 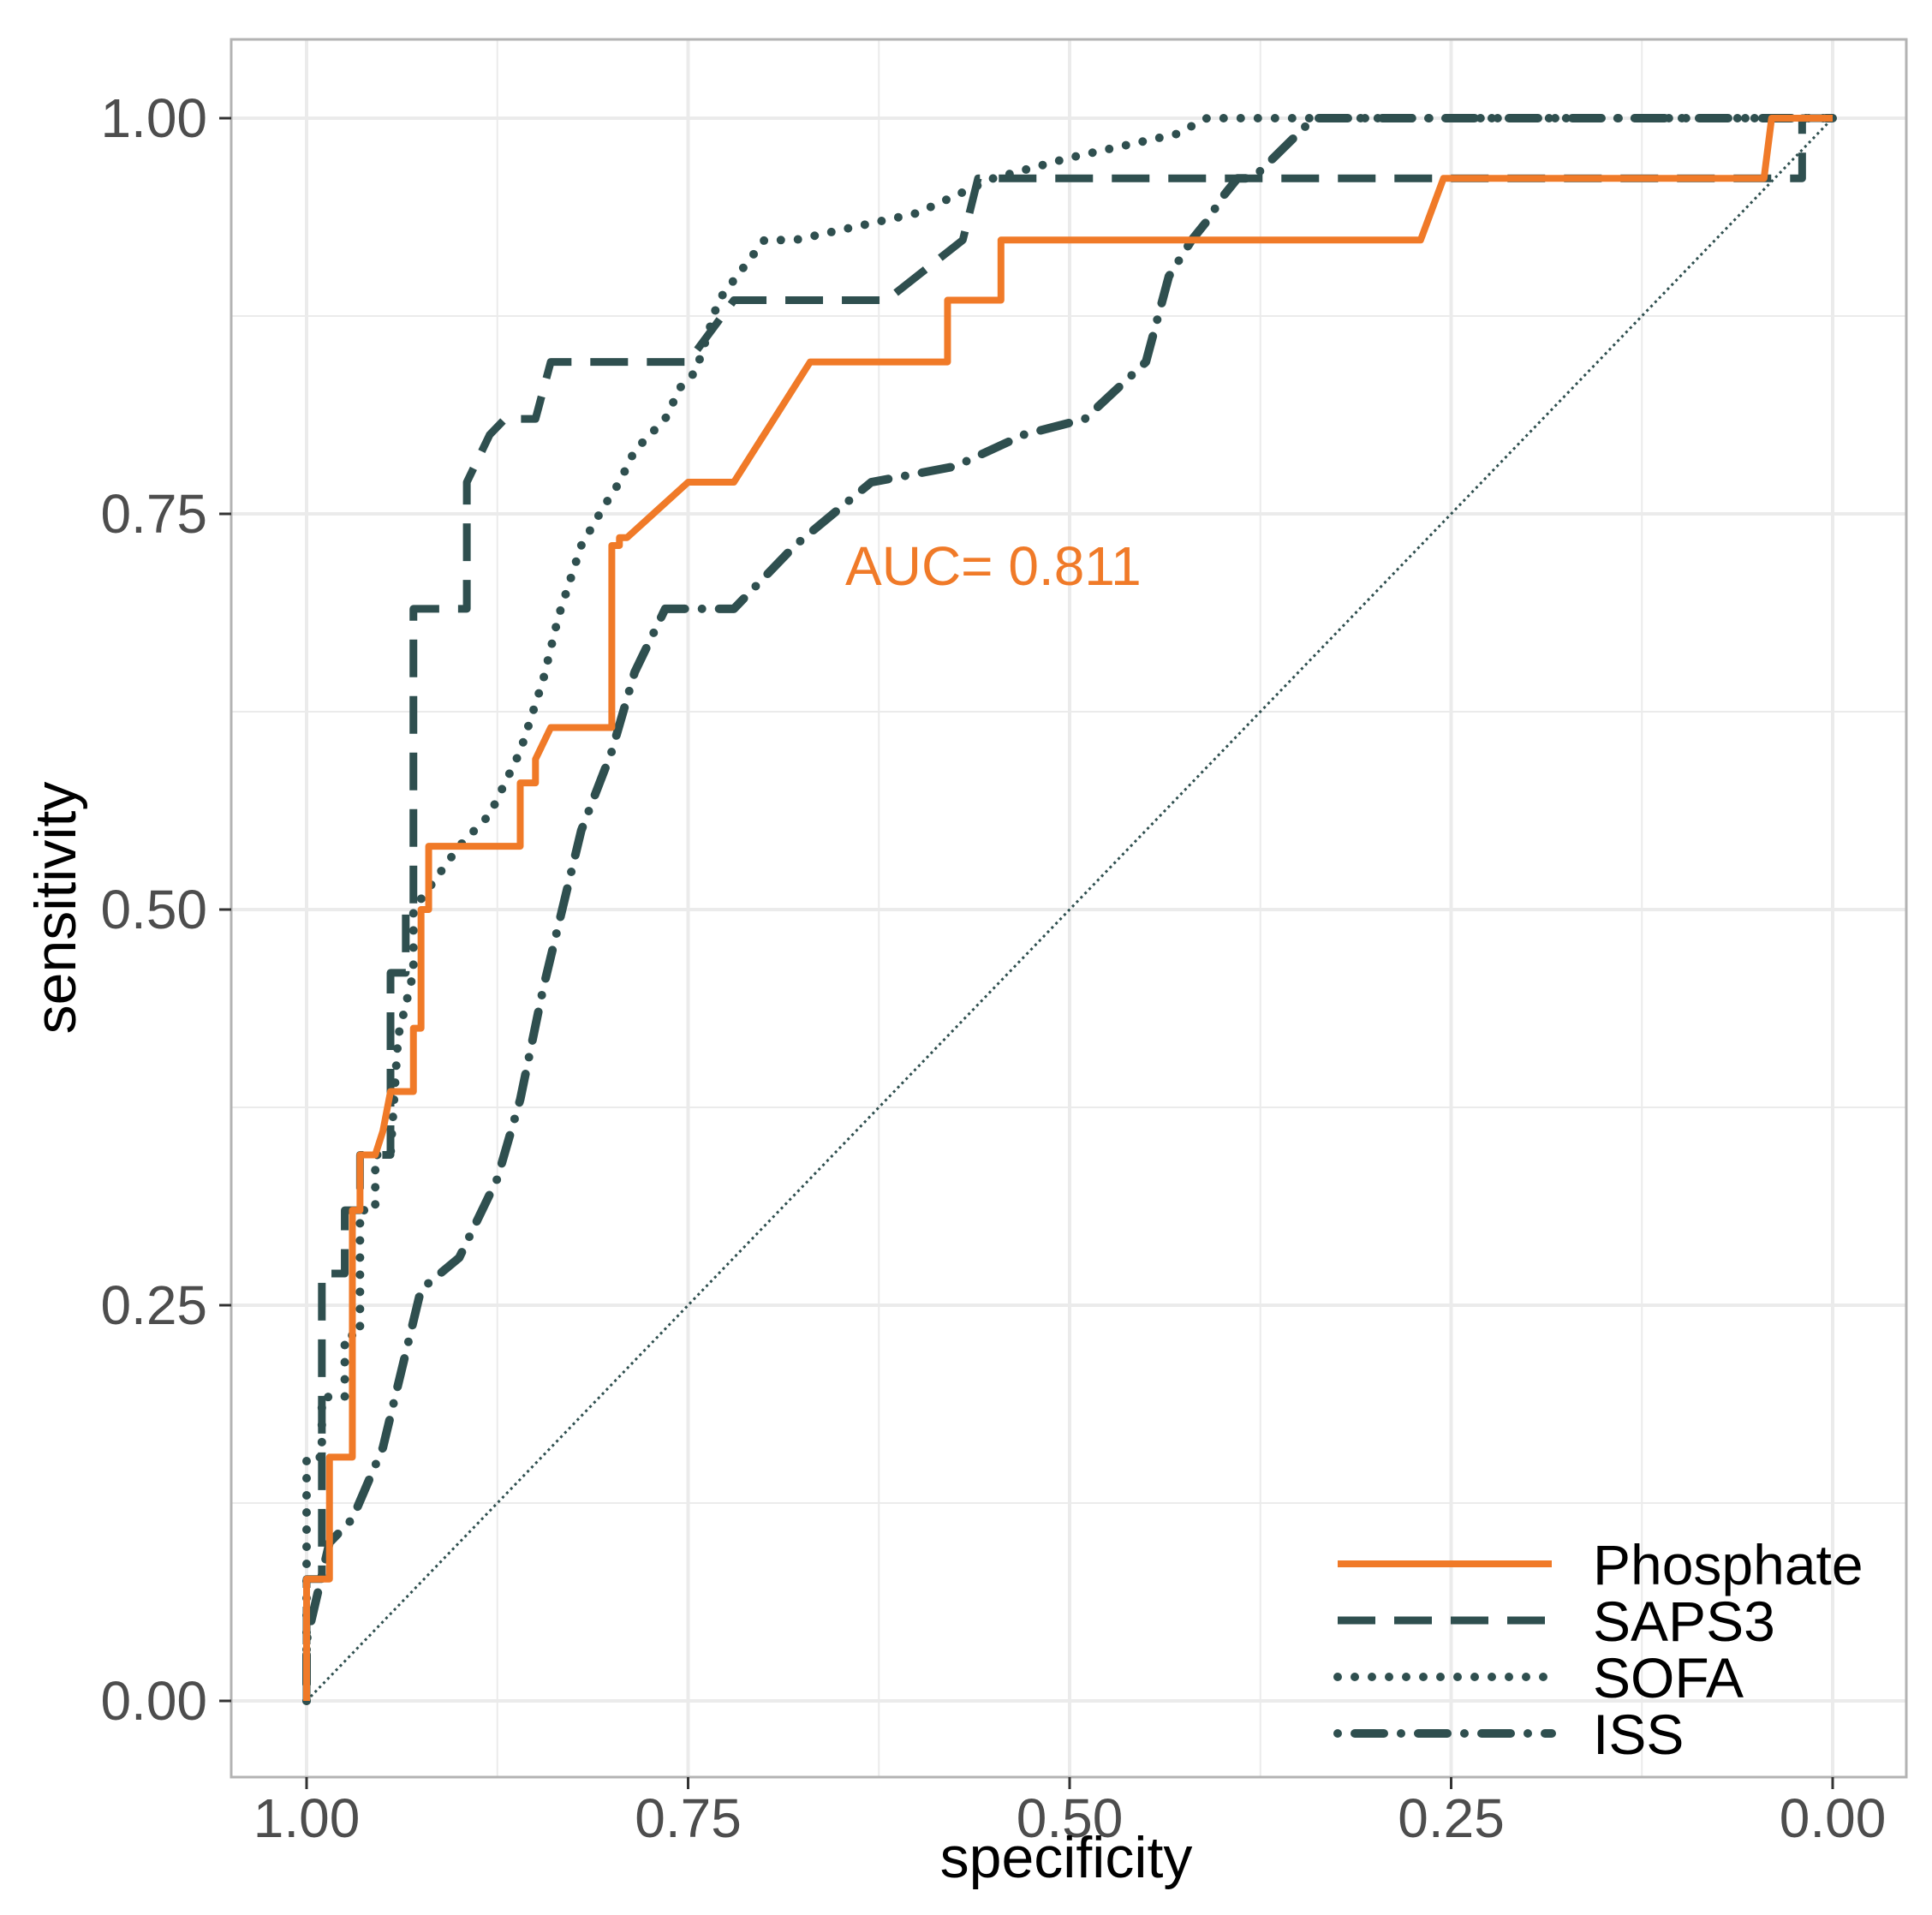 What do you see at coordinates (688, 1818) in the screenshot?
I see `x-tick-label: 0.75` at bounding box center [688, 1818].